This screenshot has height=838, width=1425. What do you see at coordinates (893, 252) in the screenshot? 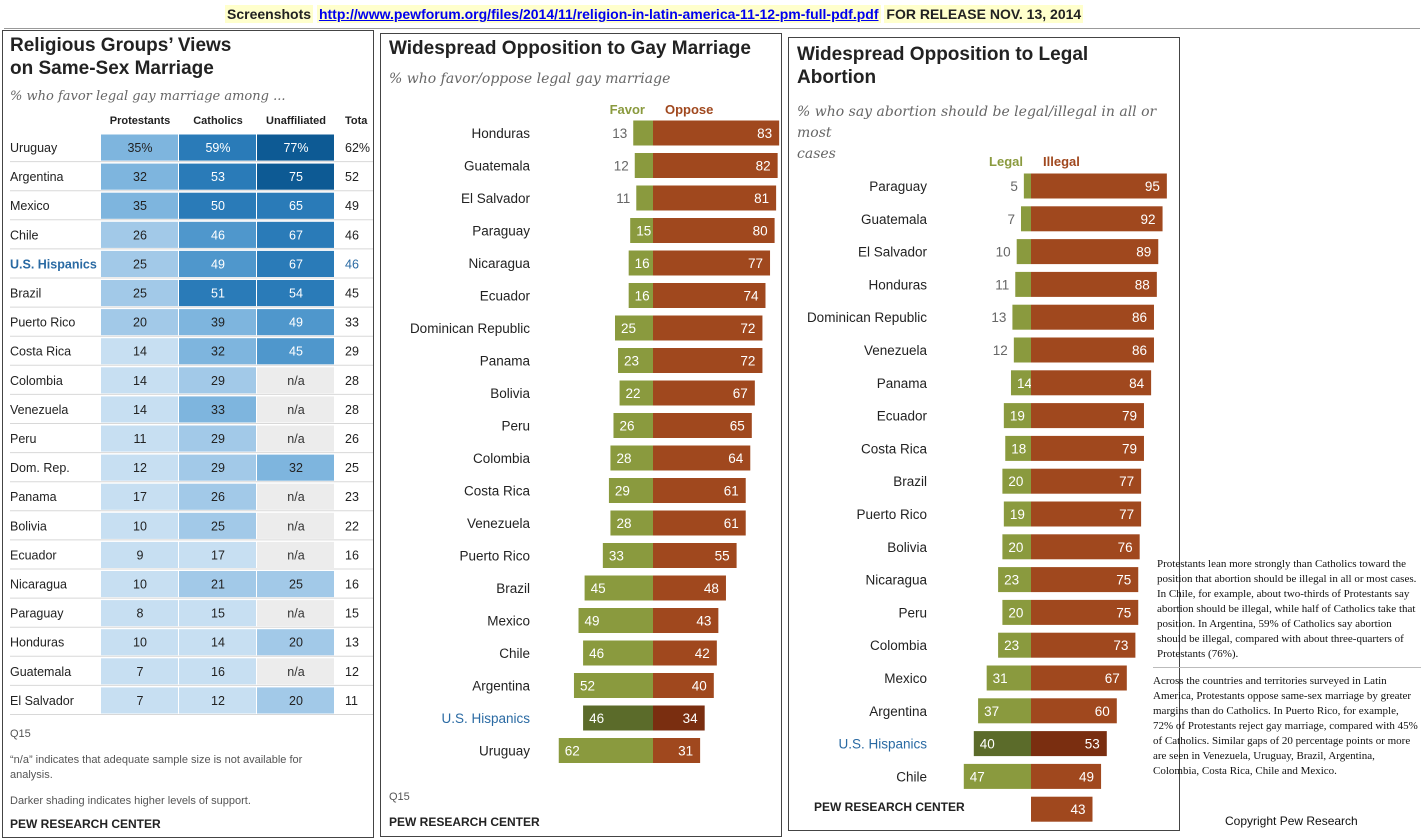
I see `category-label: El Salvador` at bounding box center [893, 252].